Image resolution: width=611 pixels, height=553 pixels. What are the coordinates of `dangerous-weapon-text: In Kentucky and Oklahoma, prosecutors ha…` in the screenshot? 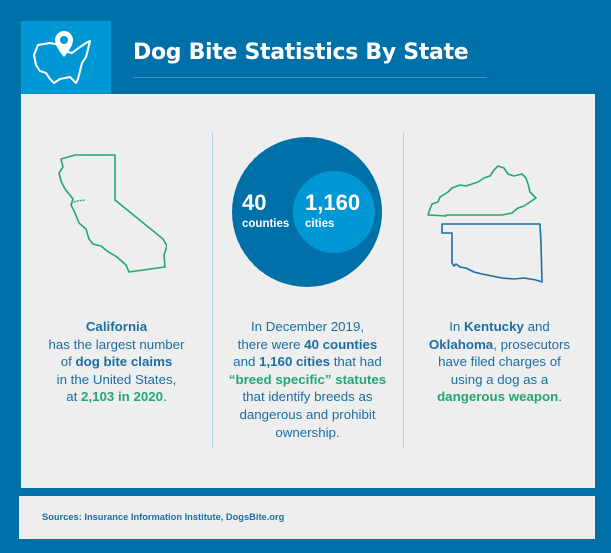 It's located at (499, 362).